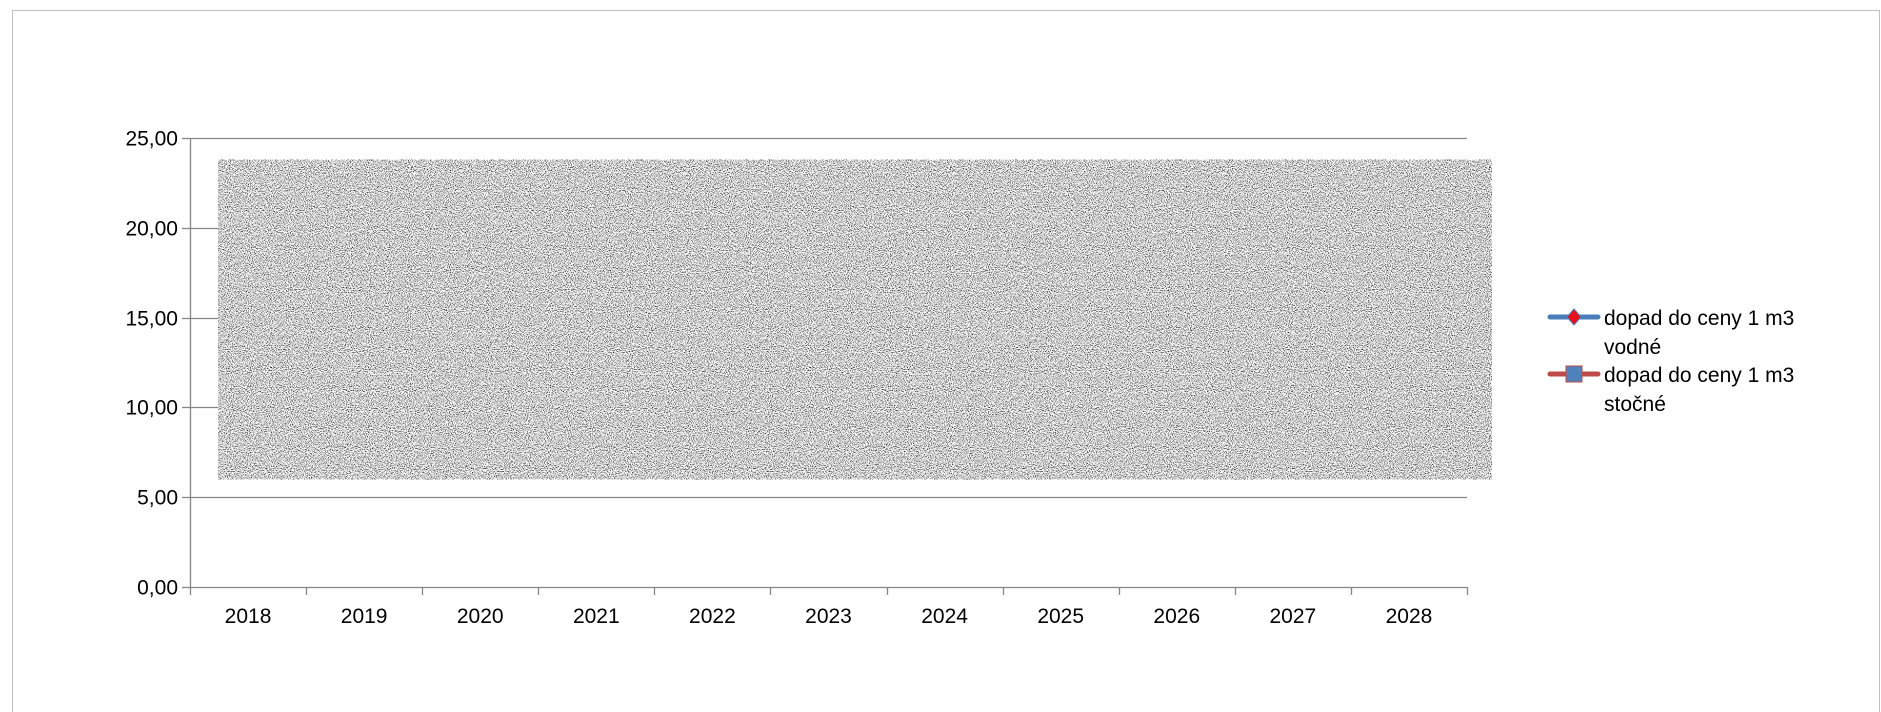  I want to click on y-tick-label: 25,00, so click(151, 139).